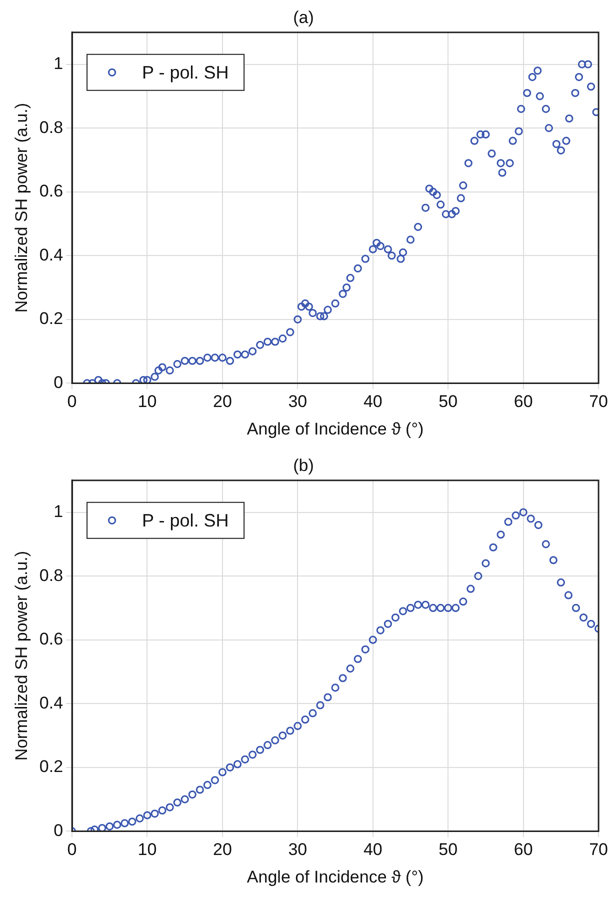 The height and width of the screenshot is (897, 611). What do you see at coordinates (303, 465) in the screenshot?
I see `chart-title: (b)` at bounding box center [303, 465].